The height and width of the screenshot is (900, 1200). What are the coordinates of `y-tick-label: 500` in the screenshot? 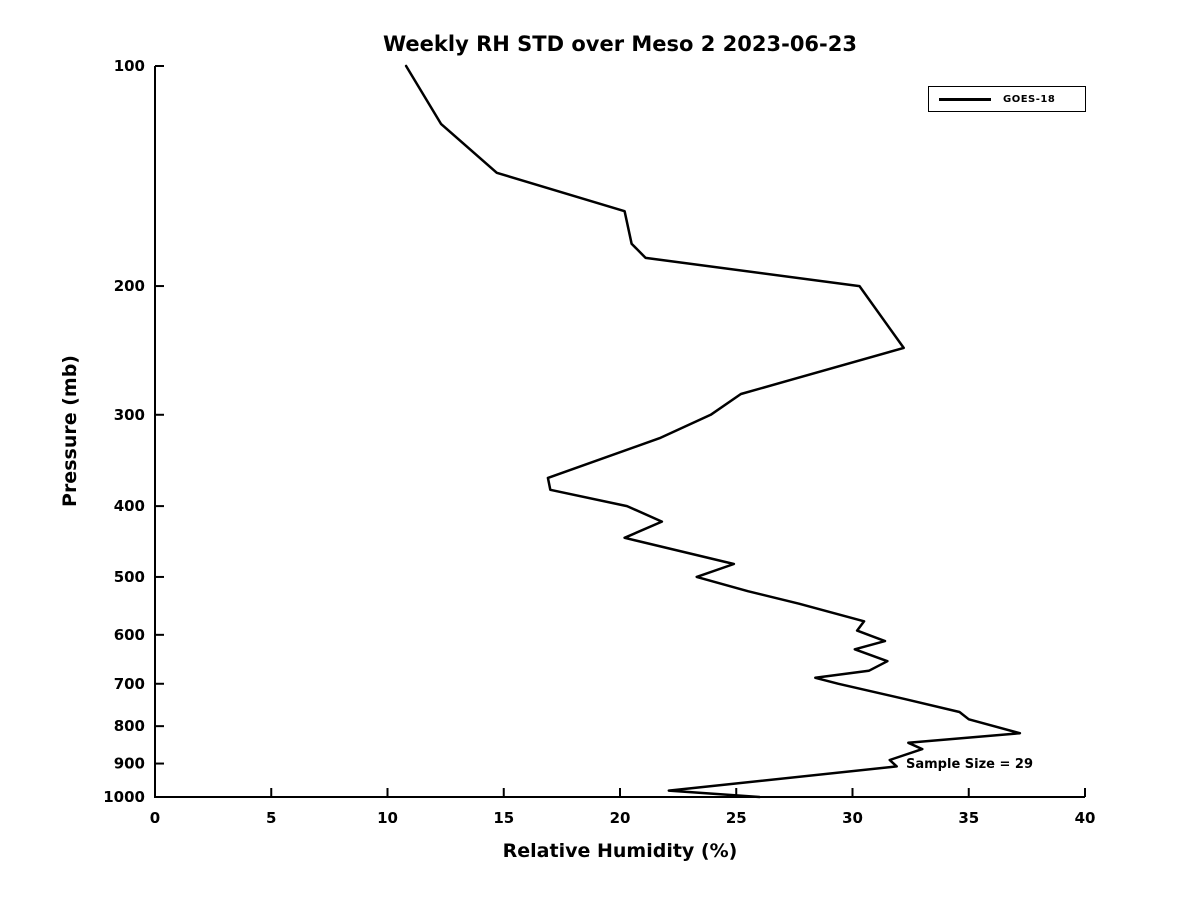 It's located at (129, 577).